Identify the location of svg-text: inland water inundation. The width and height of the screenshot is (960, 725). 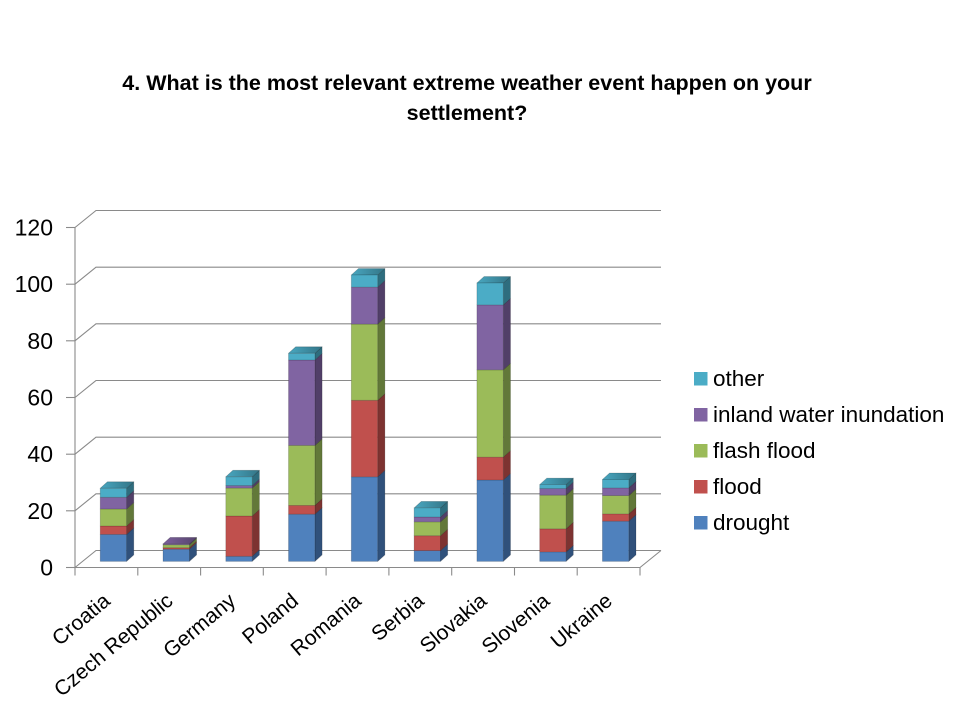
(828, 414).